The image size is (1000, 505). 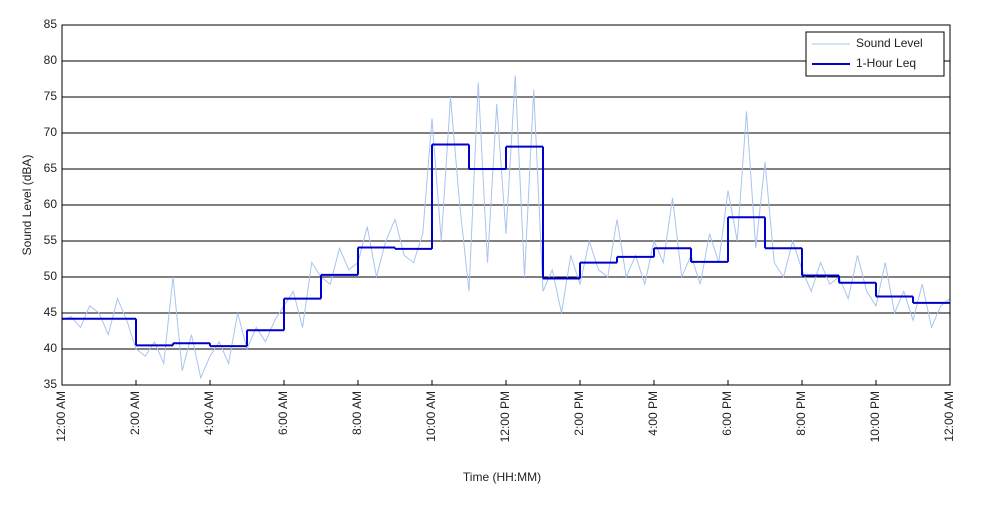 I want to click on x-tick-label: 6:00 AM, so click(x=283, y=413).